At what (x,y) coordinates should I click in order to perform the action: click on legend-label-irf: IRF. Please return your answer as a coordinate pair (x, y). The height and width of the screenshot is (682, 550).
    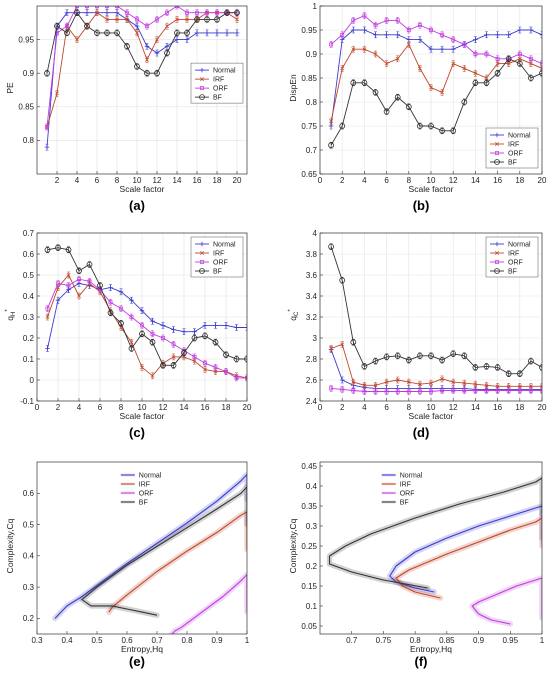
    Looking at the image, I should click on (218, 80).